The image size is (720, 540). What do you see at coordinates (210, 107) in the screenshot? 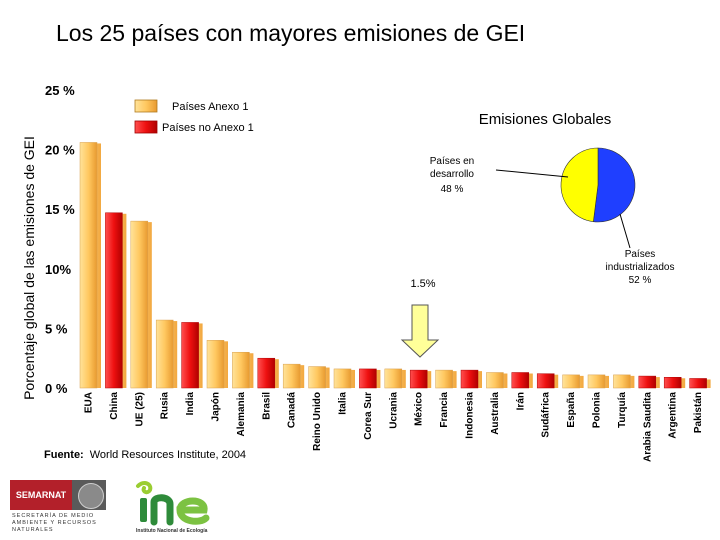
I see `legend-label-annex1: Países Anexo 1` at bounding box center [210, 107].